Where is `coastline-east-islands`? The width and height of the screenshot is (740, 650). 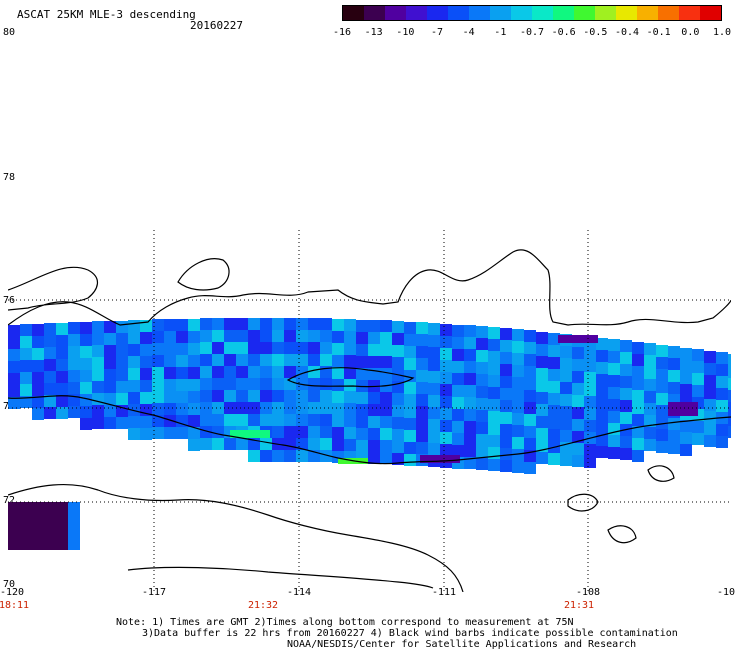
coastline-east-islands is located at coordinates (621, 504).